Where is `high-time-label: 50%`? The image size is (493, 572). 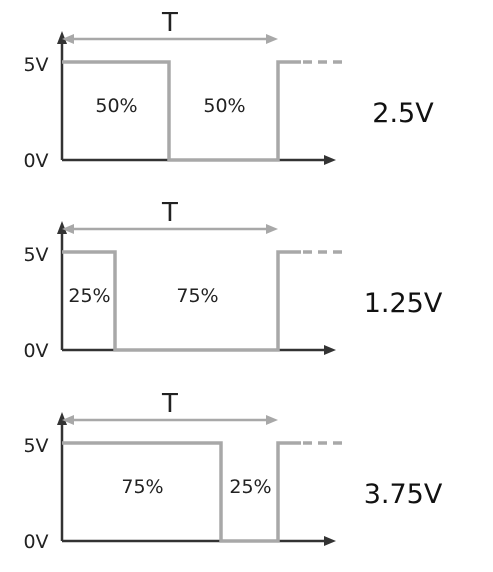
high-time-label: 50% is located at coordinates (116, 106).